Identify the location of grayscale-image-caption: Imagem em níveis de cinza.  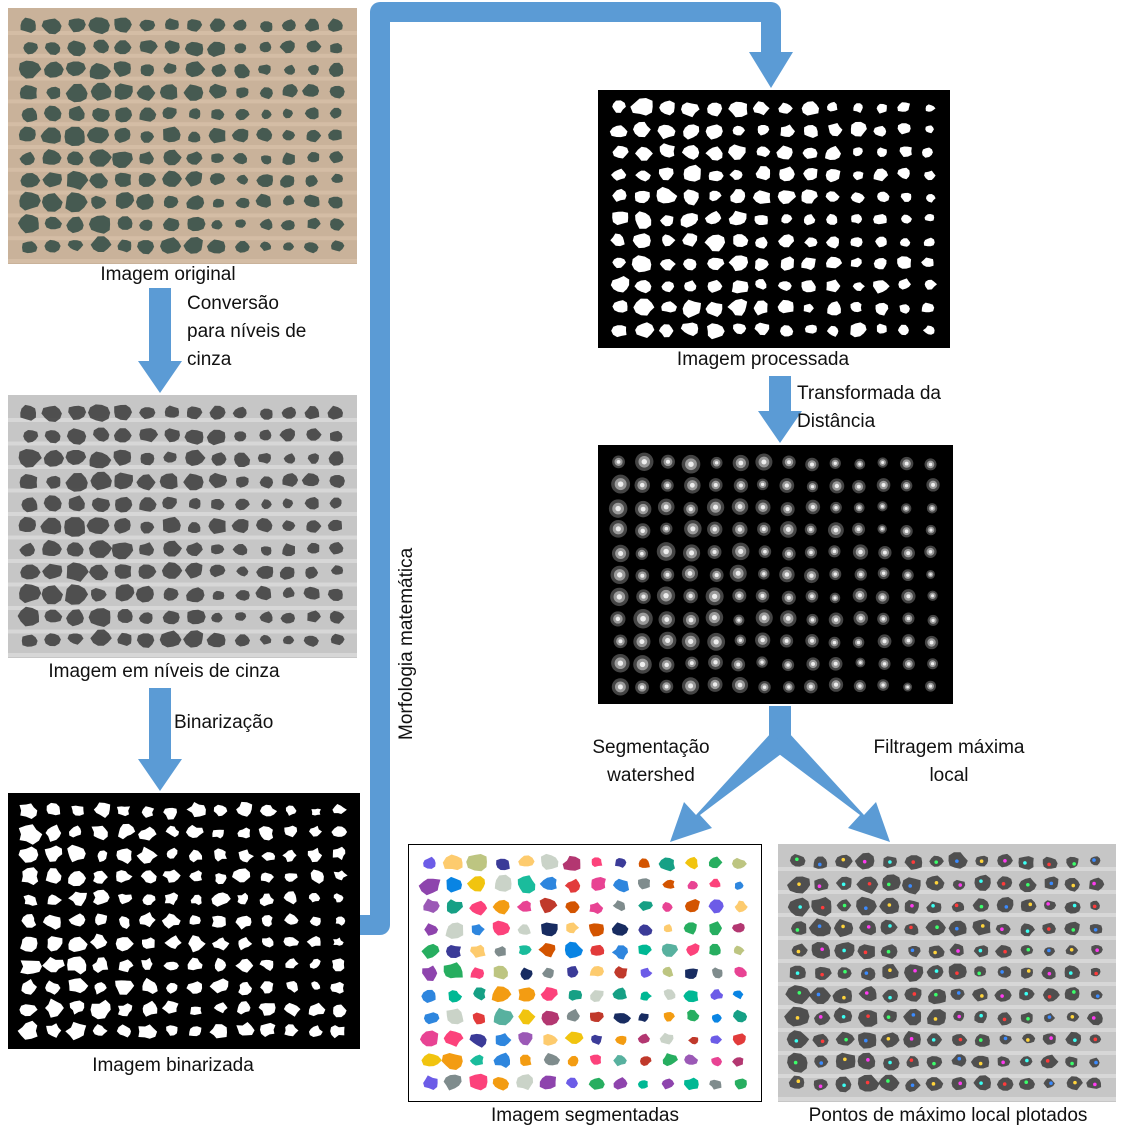
(164, 671).